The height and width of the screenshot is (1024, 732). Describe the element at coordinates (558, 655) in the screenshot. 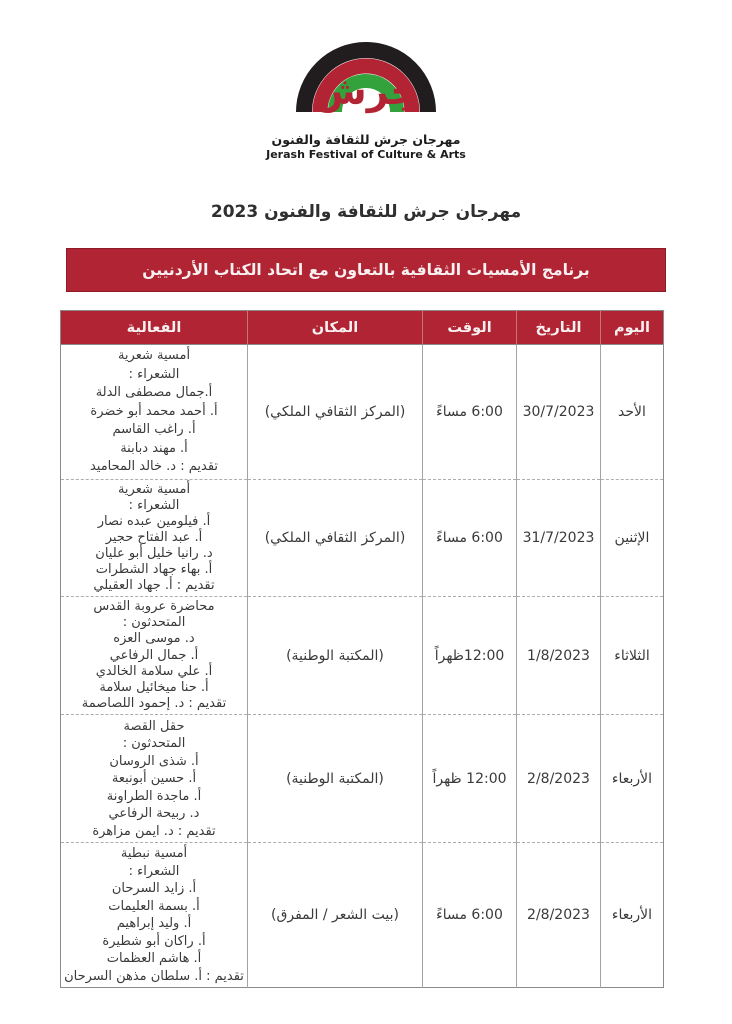

I see `date-cell: 1/8/2023` at that location.